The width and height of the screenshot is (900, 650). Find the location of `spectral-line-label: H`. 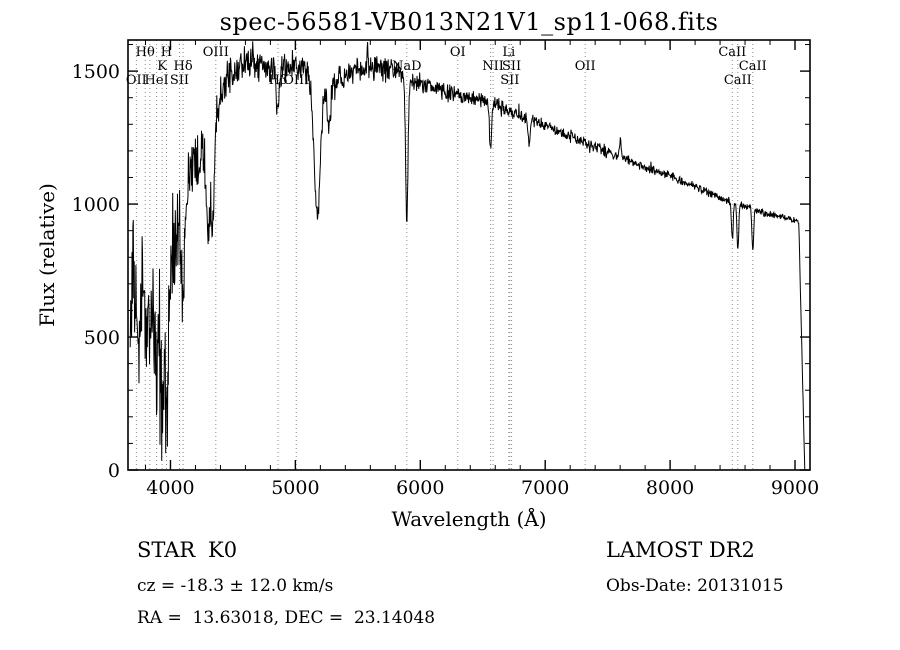

spectral-line-label: H is located at coordinates (166, 52).